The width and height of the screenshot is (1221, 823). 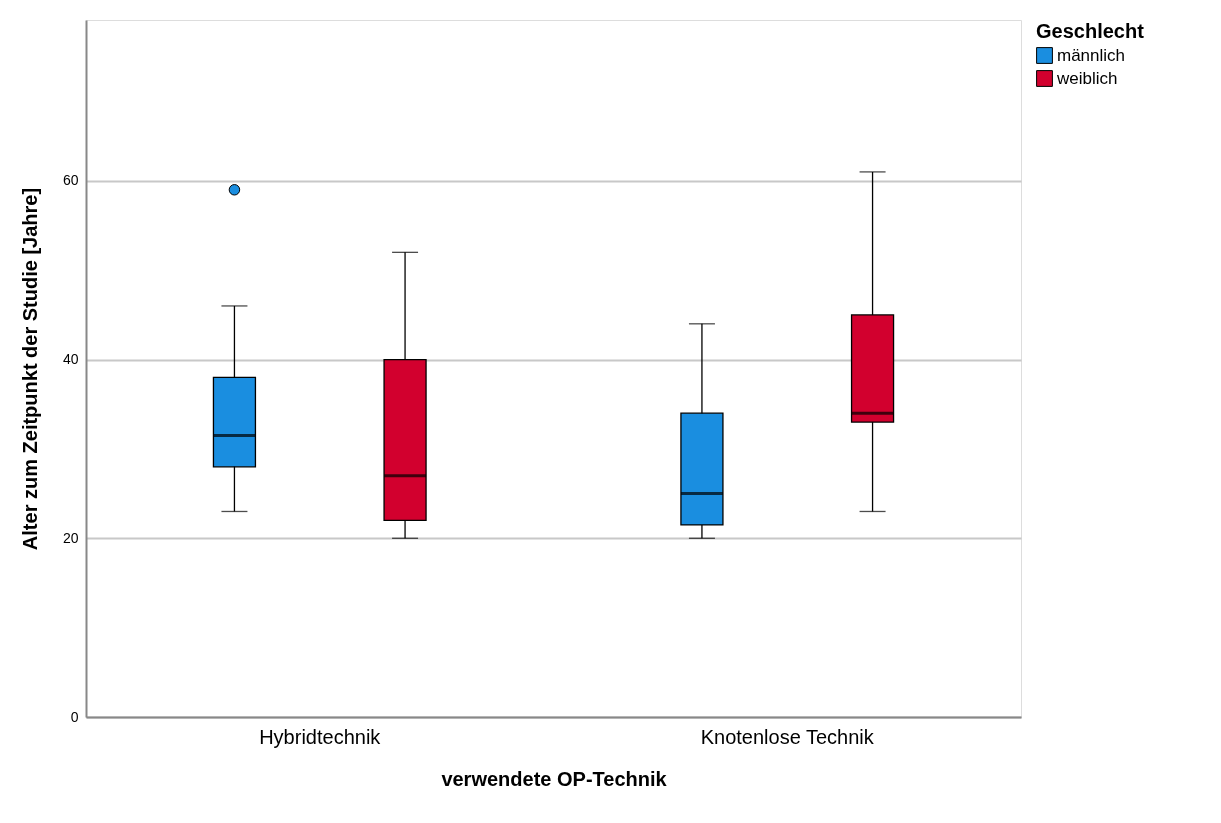 What do you see at coordinates (554, 778) in the screenshot?
I see `x-axis-title: verwendete OP-Technik` at bounding box center [554, 778].